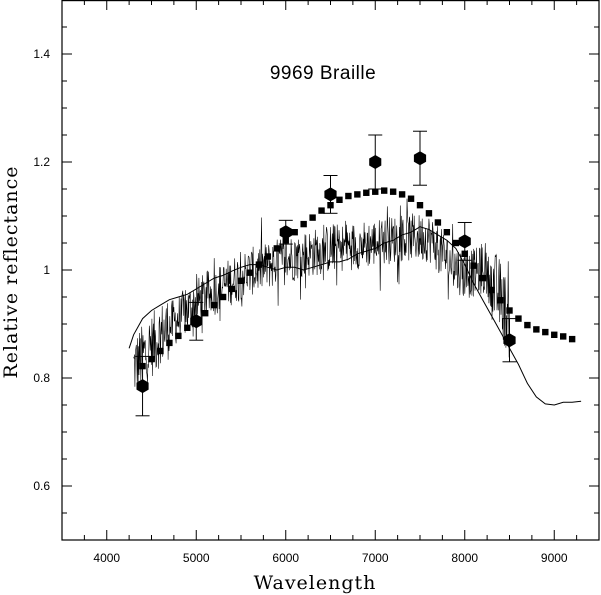 Image resolution: width=601 pixels, height=595 pixels. What do you see at coordinates (46, 270) in the screenshot?
I see `y-tick-label: 1` at bounding box center [46, 270].